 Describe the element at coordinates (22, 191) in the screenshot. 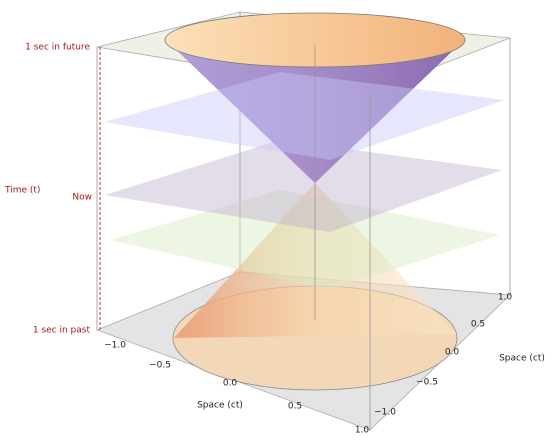

I see `axis-label: Time (t)` at that location.